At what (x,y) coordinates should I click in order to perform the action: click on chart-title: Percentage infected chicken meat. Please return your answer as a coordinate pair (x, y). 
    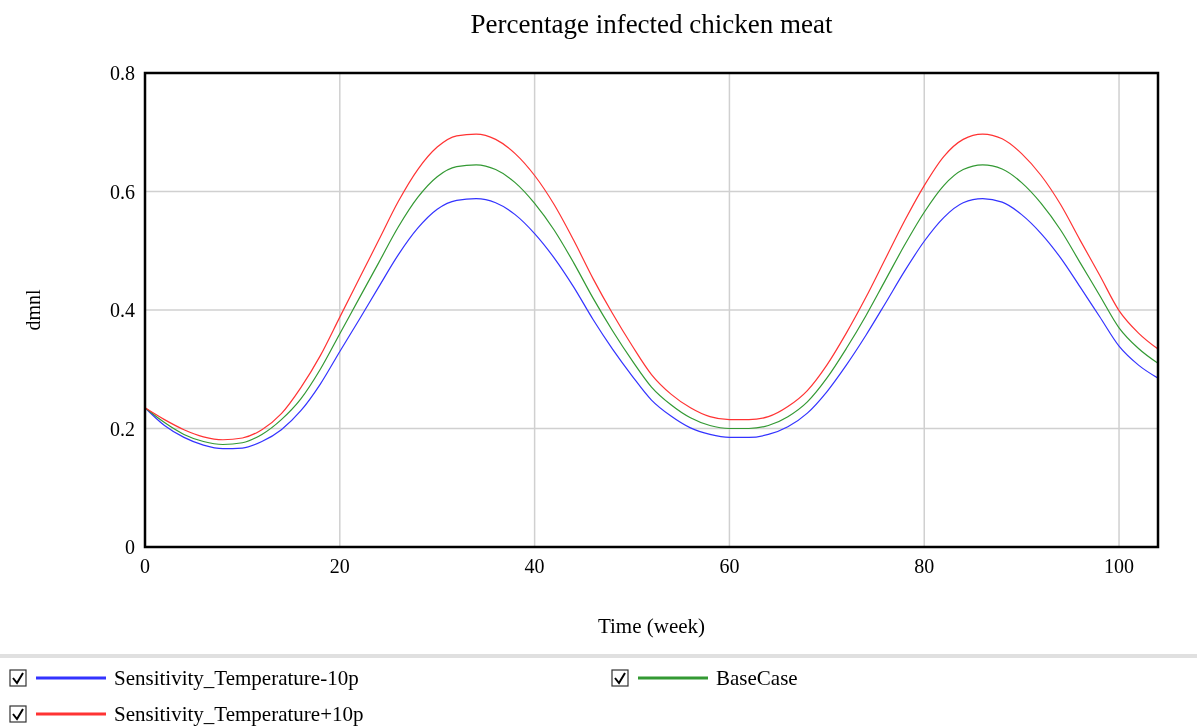
    Looking at the image, I should click on (652, 24).